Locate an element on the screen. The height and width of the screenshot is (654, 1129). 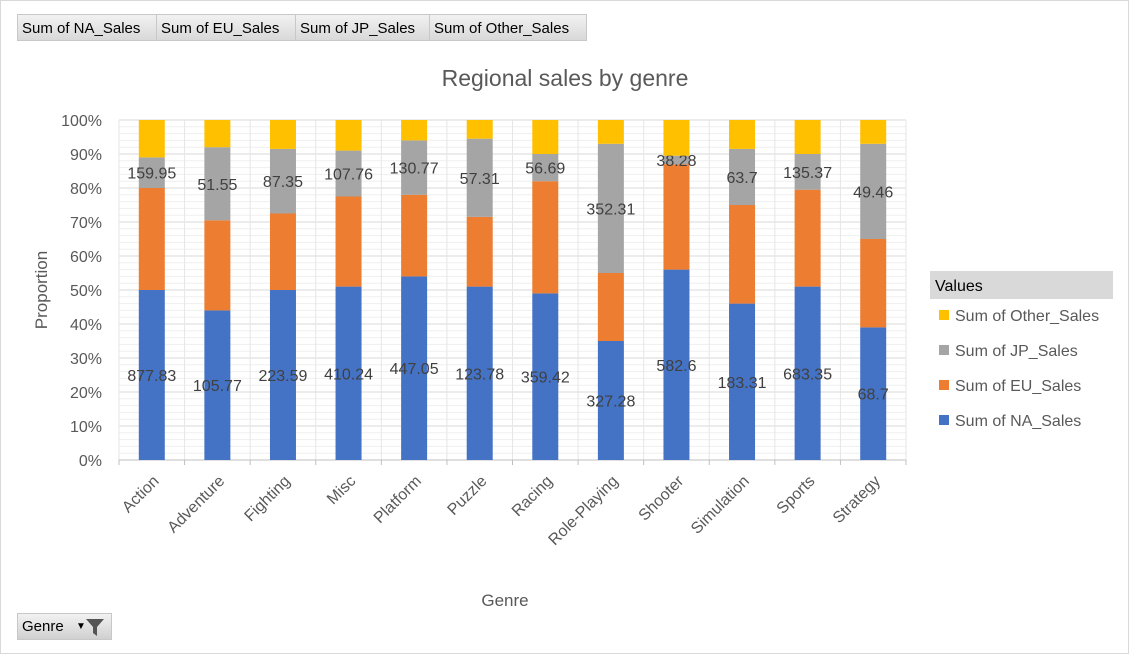
dropdown-arrow-icon: ▼ is located at coordinates (81, 626).